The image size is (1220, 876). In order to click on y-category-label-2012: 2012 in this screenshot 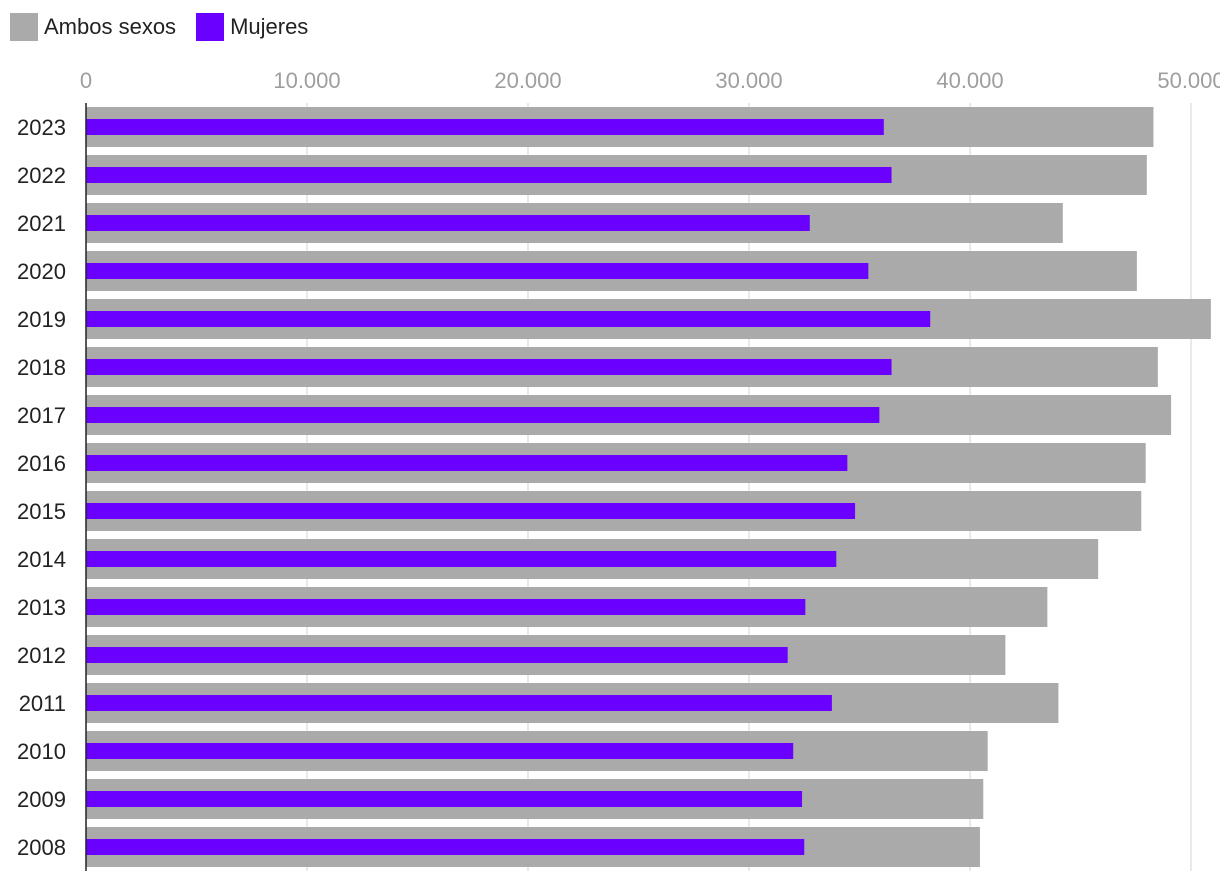, I will do `click(41, 655)`.